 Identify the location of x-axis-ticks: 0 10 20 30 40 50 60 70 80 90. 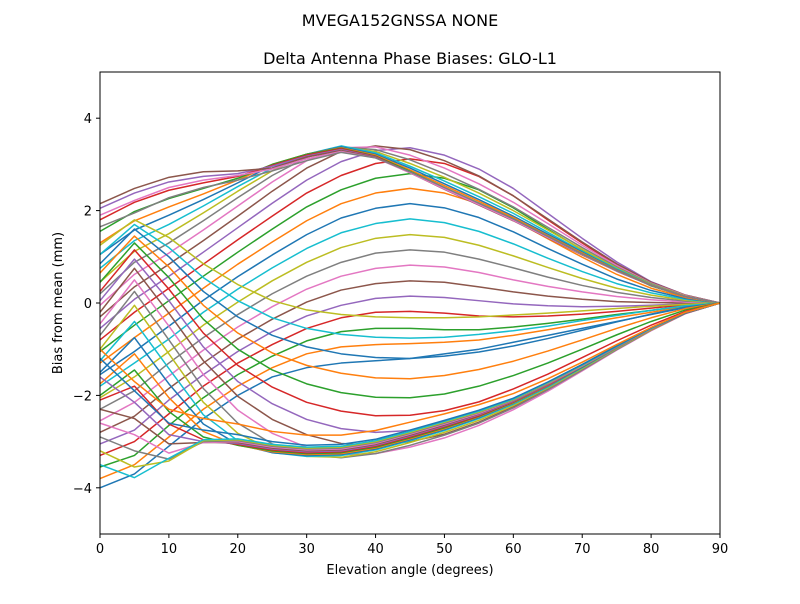
(412, 545).